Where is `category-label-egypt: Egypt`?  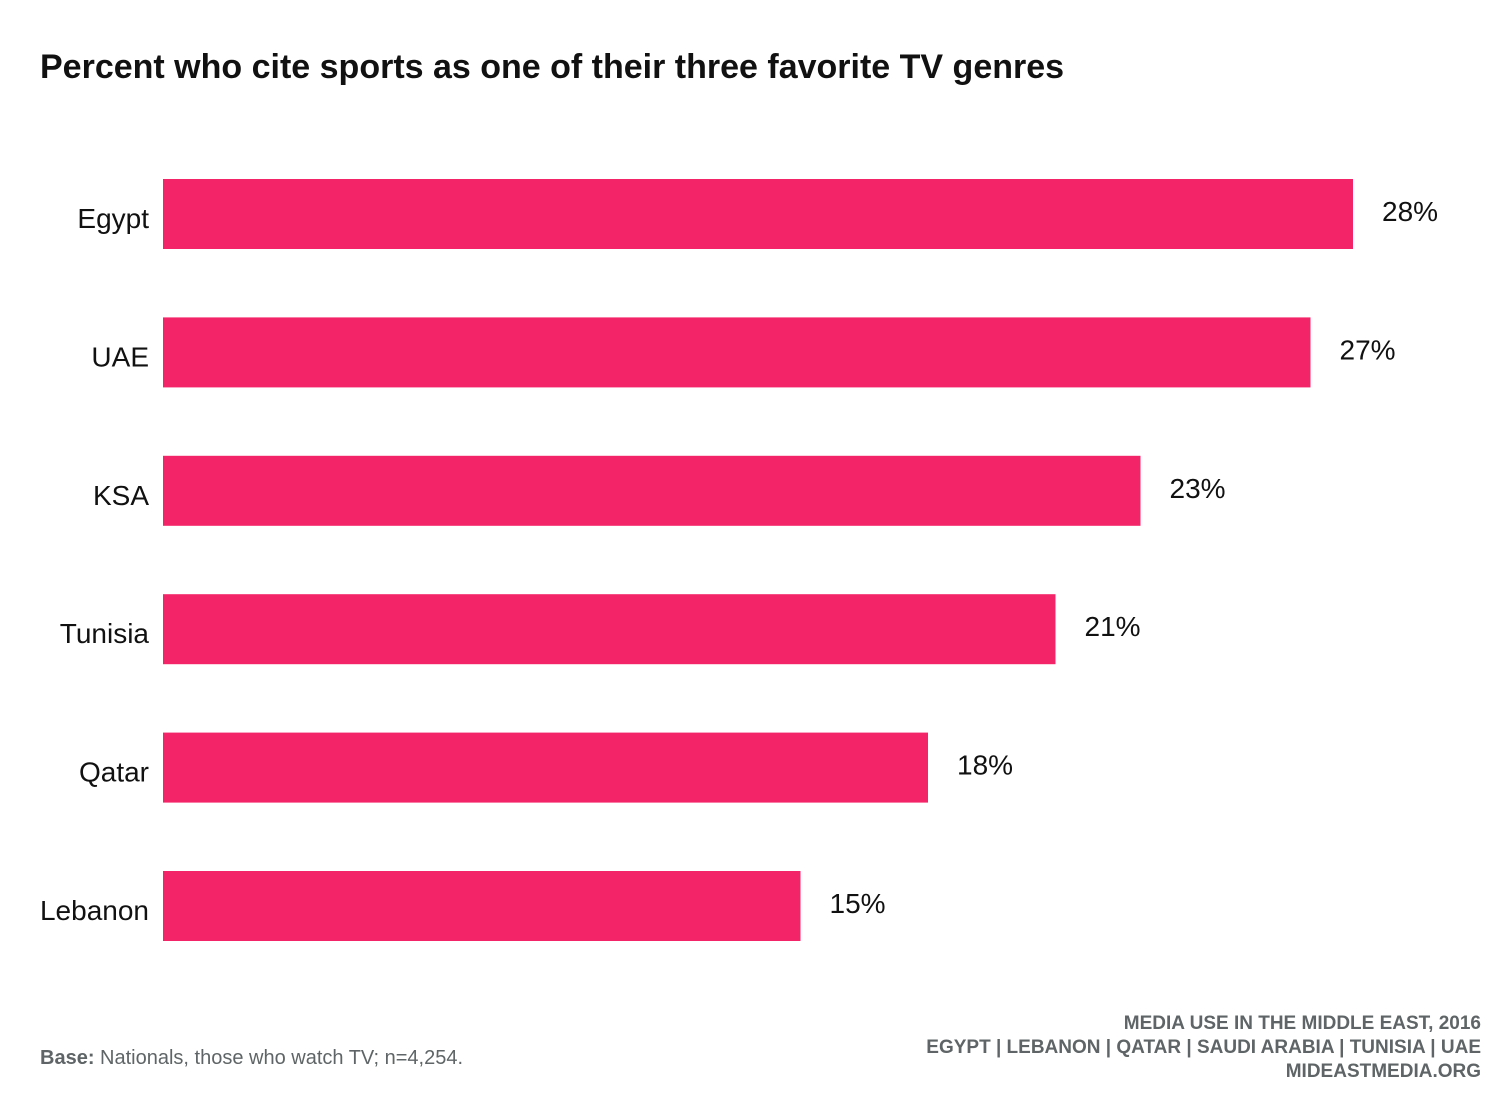
category-label-egypt: Egypt is located at coordinates (113, 218).